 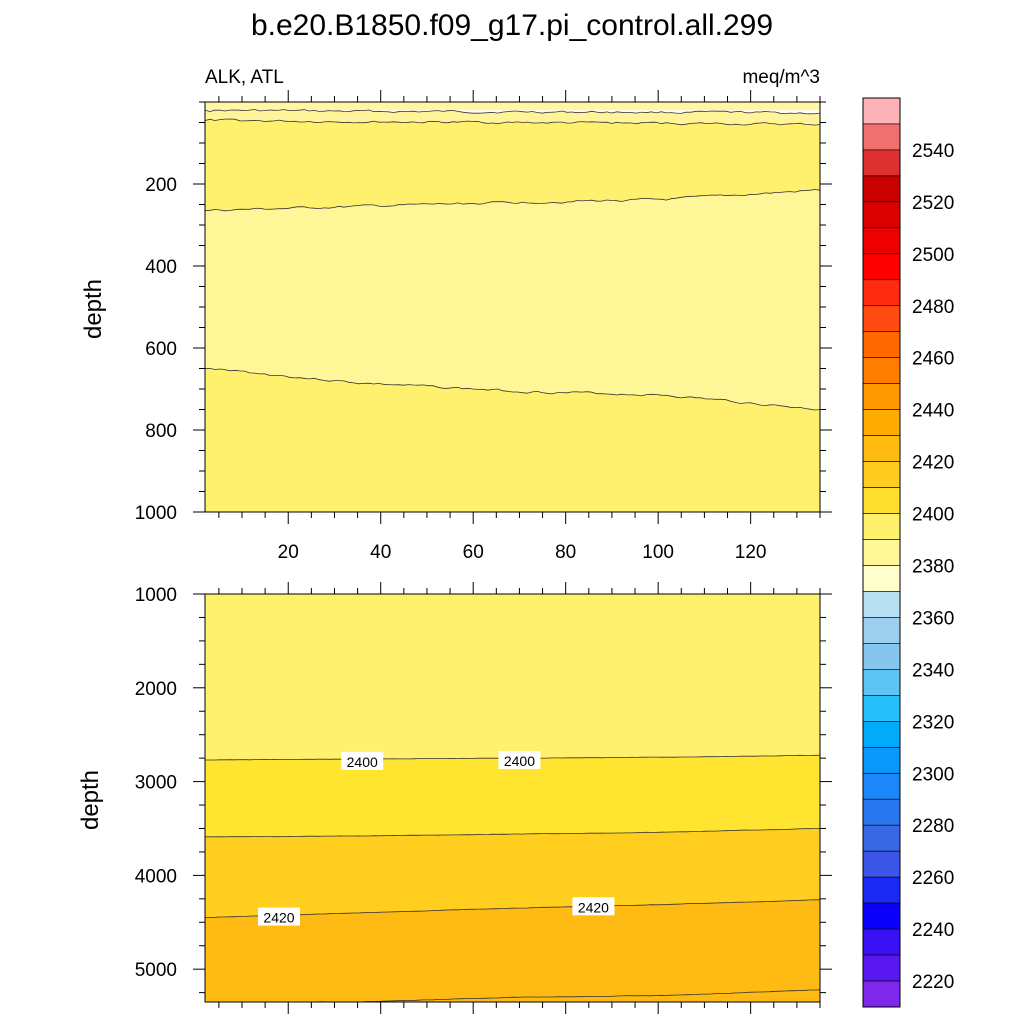 I want to click on x-tick-label: 40, so click(x=380, y=552).